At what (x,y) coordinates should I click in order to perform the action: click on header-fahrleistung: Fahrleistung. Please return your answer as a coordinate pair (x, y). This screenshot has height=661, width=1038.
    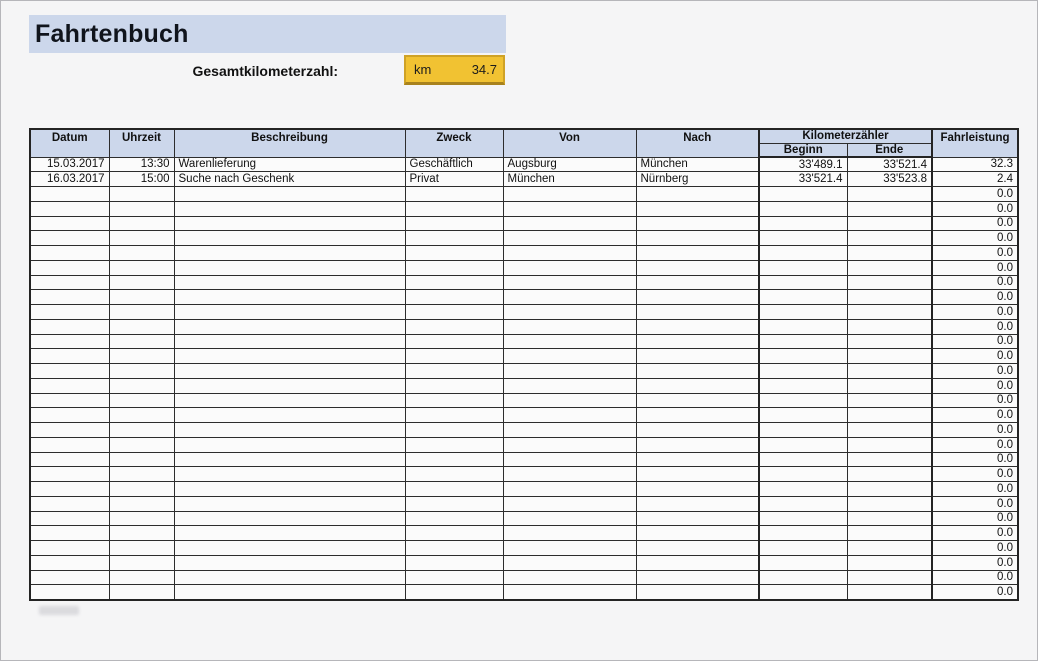
    Looking at the image, I should click on (975, 143).